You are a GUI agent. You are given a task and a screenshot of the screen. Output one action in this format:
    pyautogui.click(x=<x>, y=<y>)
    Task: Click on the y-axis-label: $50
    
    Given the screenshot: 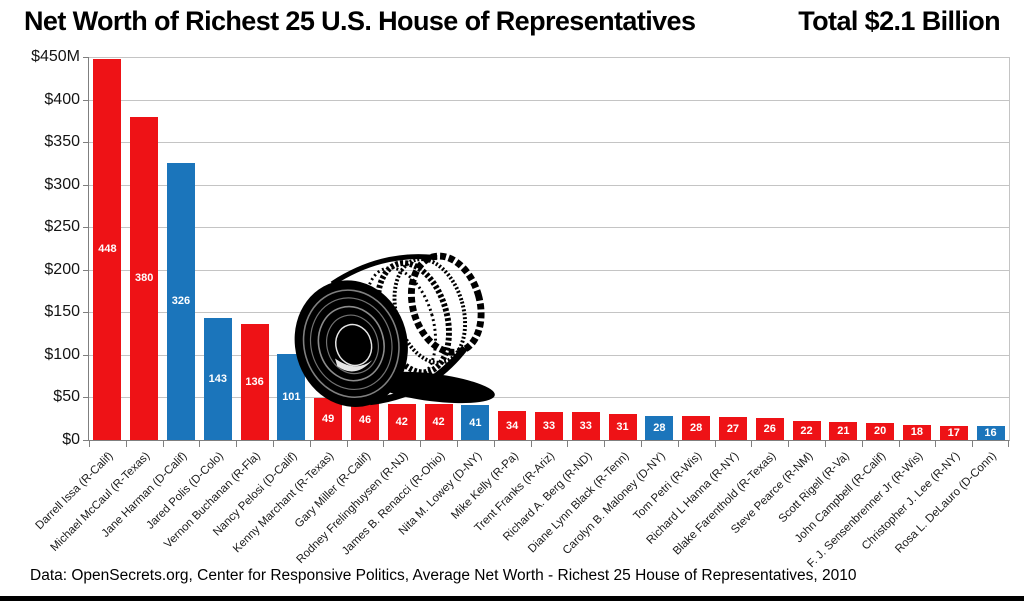 What is the action you would take?
    pyautogui.click(x=66, y=397)
    